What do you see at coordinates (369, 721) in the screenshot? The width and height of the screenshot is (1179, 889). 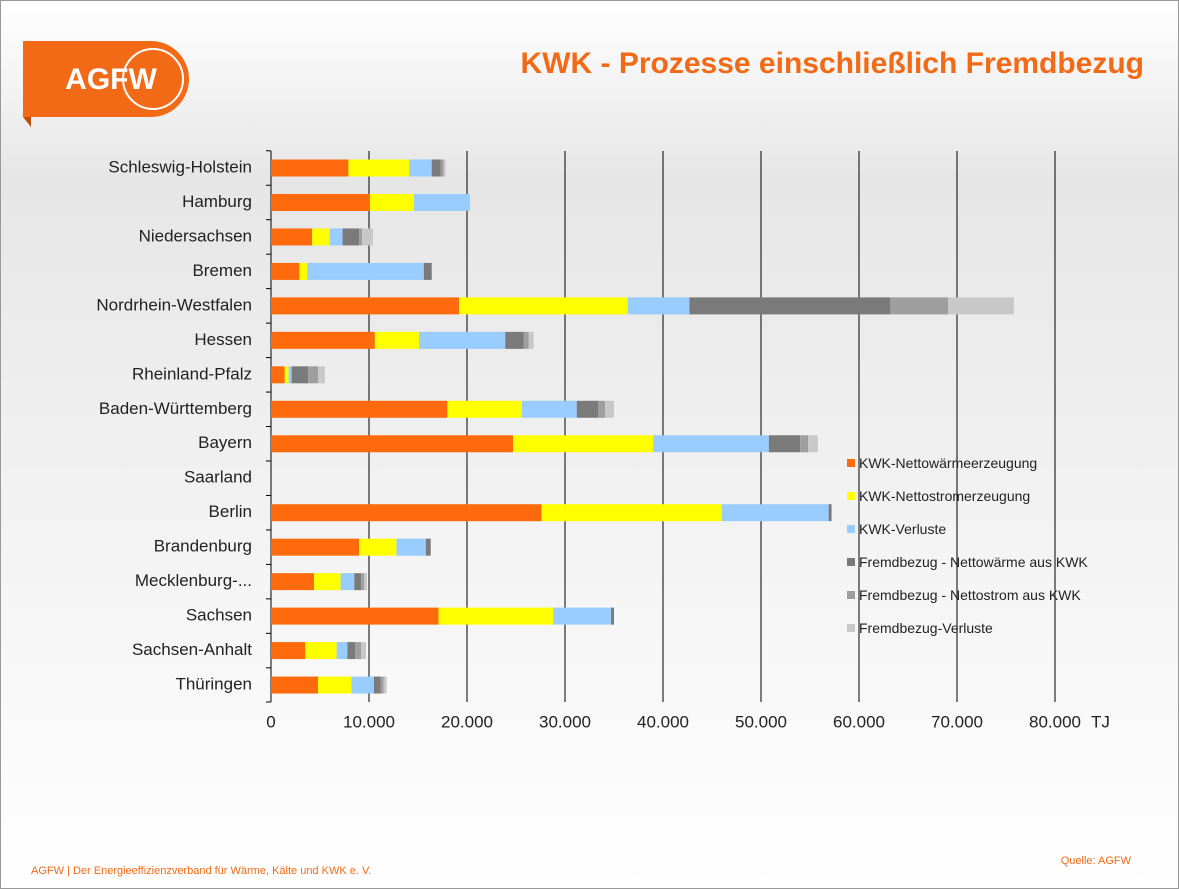 I see `x-tick-label: 10.000` at bounding box center [369, 721].